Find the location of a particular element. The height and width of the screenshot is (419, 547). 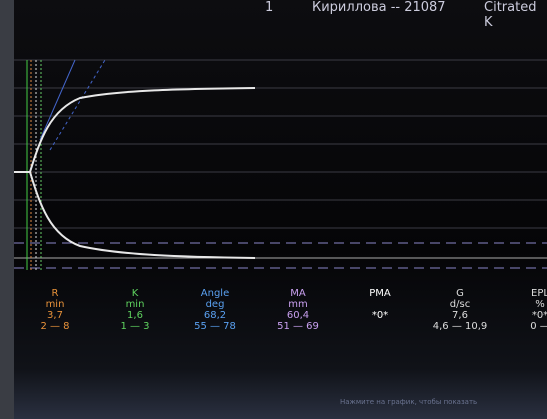

parameter-name: Angle is located at coordinates (215, 293).